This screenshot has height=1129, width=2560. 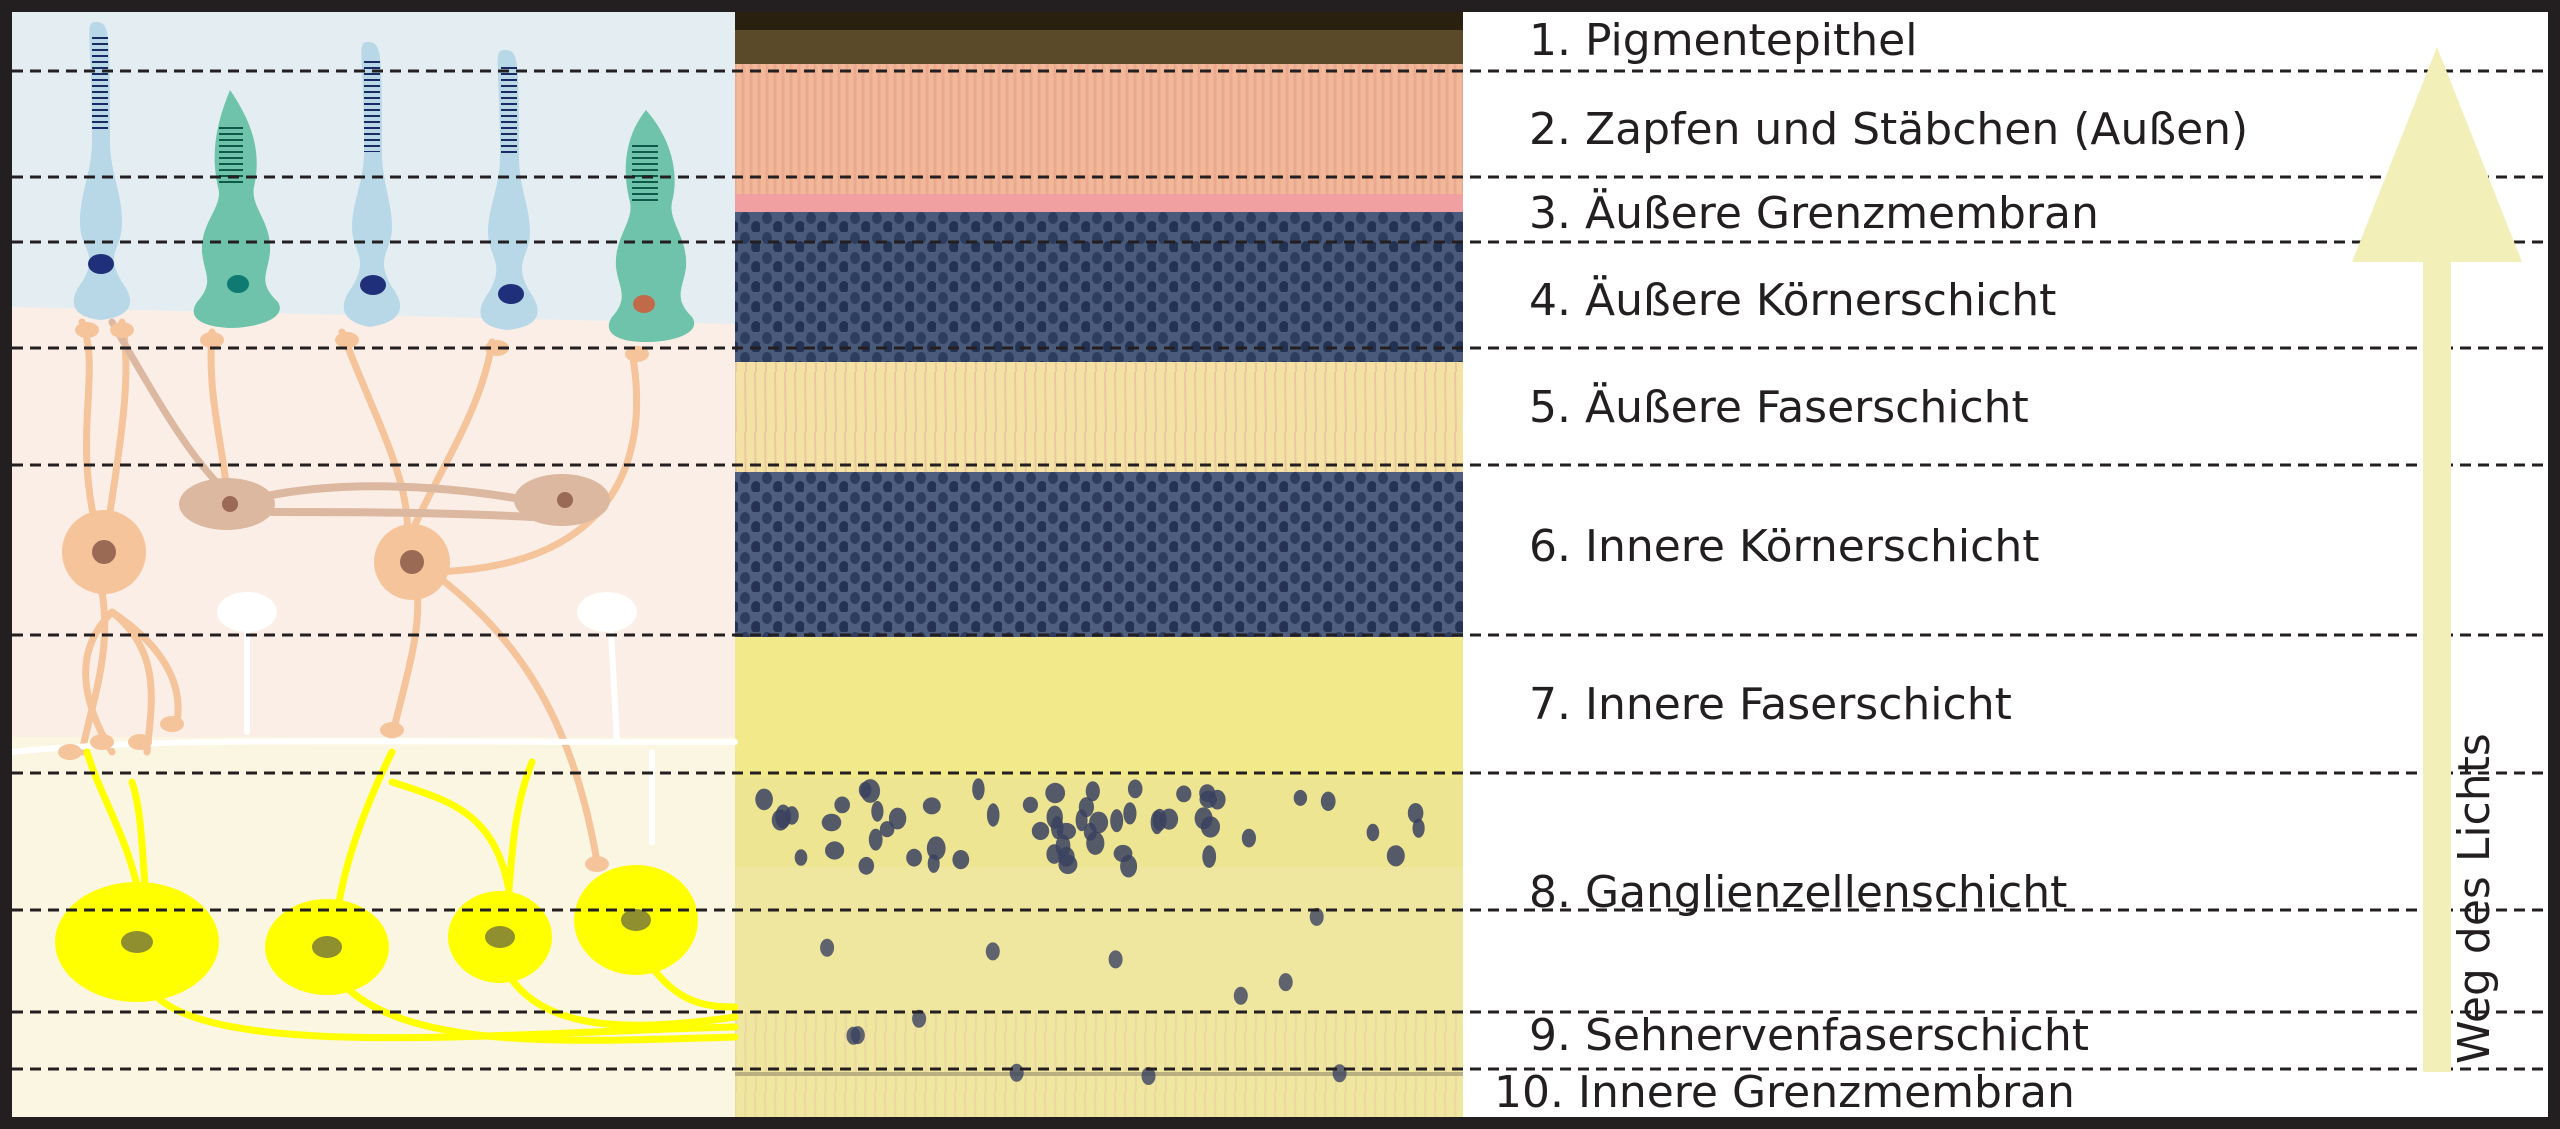 What do you see at coordinates (2474, 898) in the screenshot?
I see `light-path-label: Weg des Lichts` at bounding box center [2474, 898].